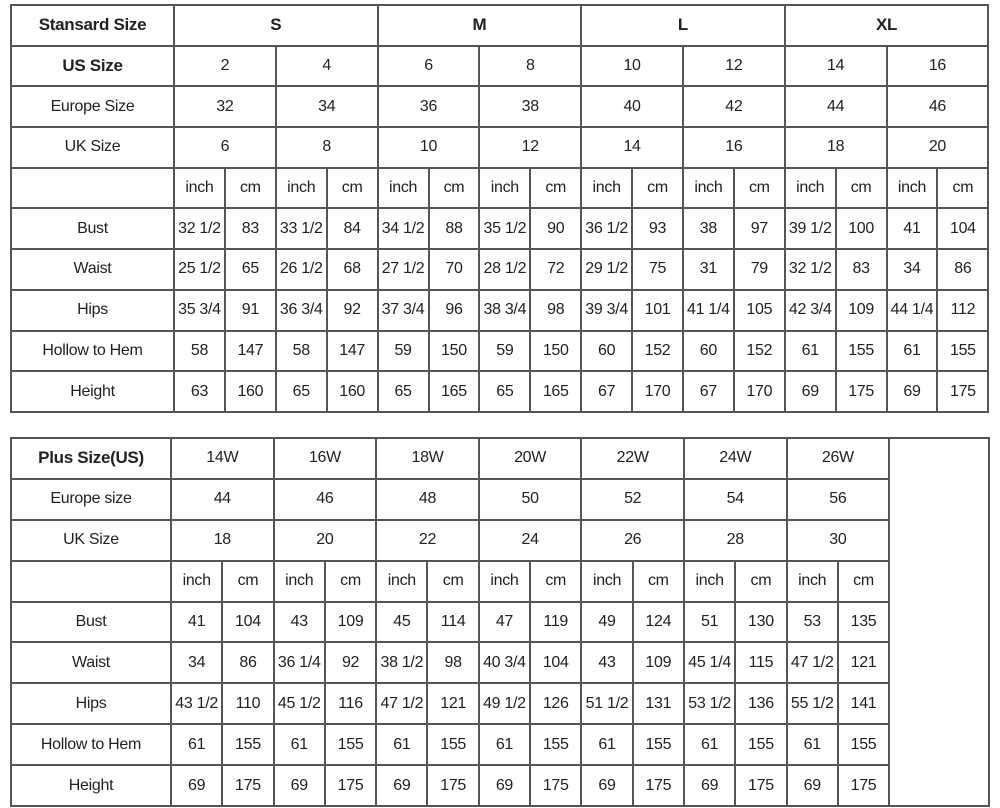 The width and height of the screenshot is (1000, 808). What do you see at coordinates (350, 704) in the screenshot?
I see `measurement-cell: 116` at bounding box center [350, 704].